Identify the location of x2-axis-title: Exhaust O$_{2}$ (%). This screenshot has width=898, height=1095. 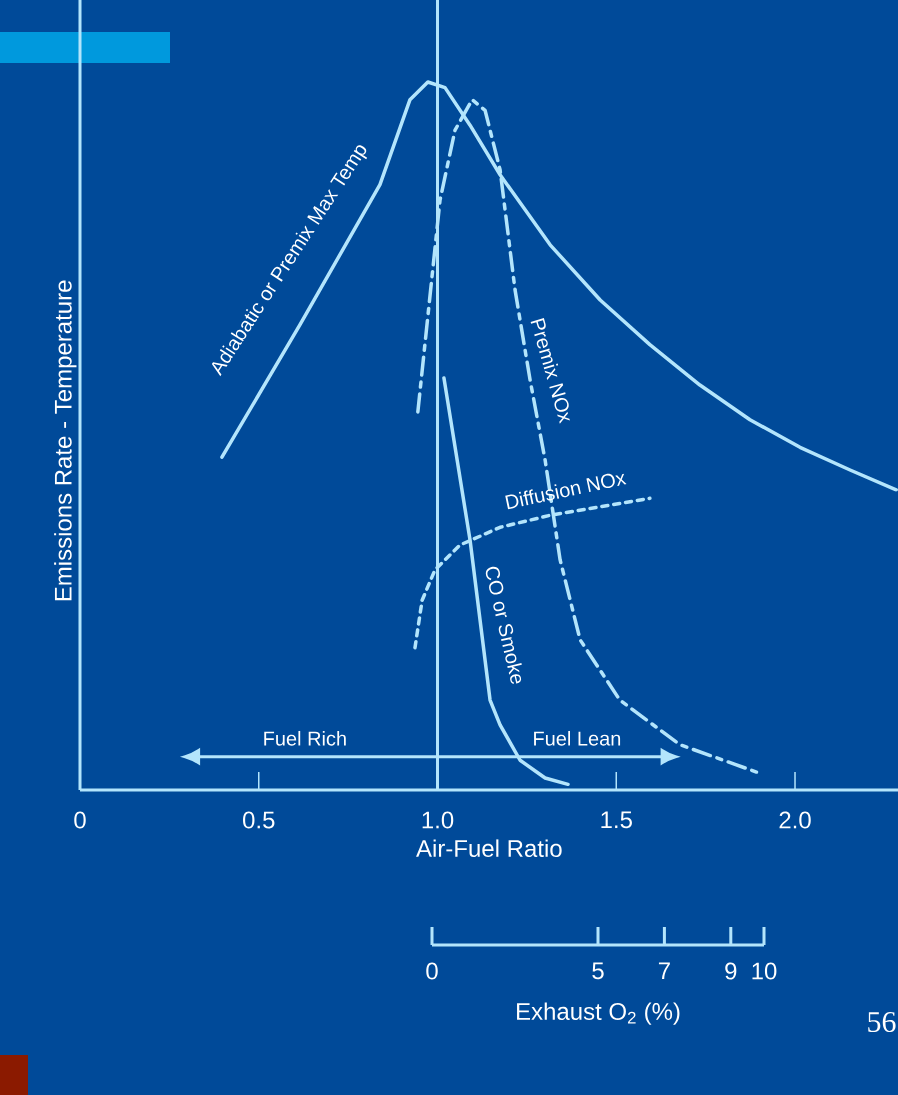
(598, 1013).